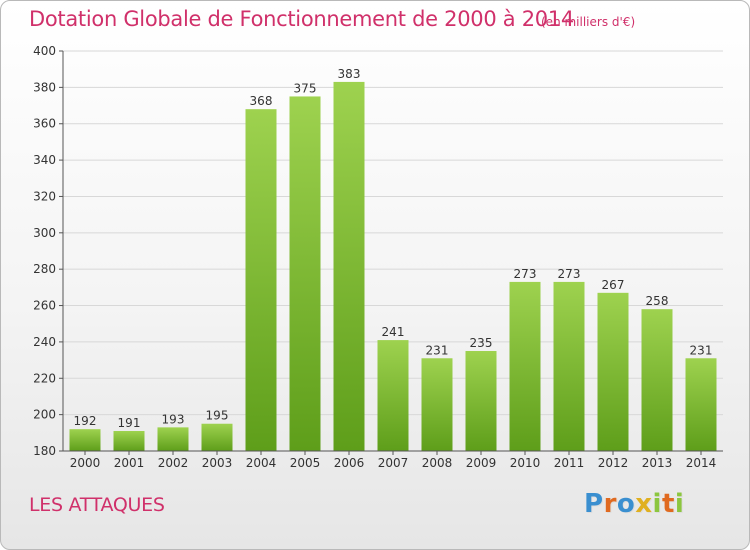  Describe the element at coordinates (525, 463) in the screenshot. I see `x-tick-label: 2010` at that location.